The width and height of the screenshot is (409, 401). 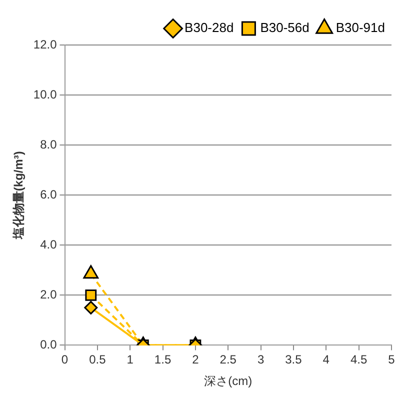 What do you see at coordinates (326, 359) in the screenshot?
I see `x-tick-label: 4` at bounding box center [326, 359].